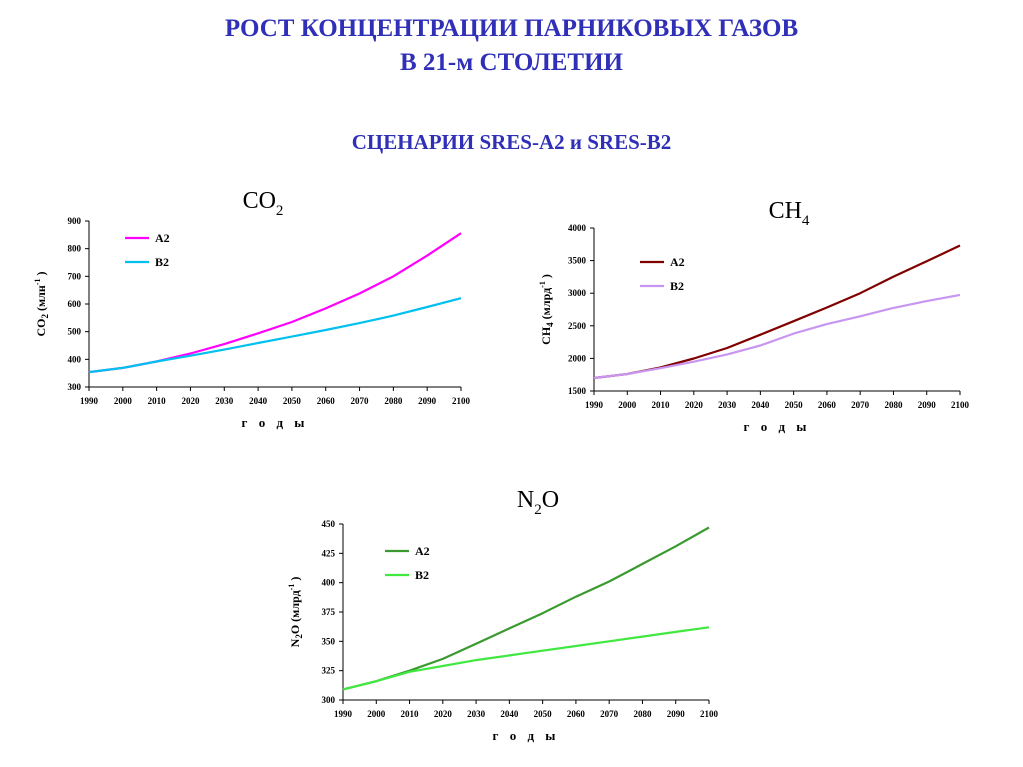 The image size is (1023, 767). Describe the element at coordinates (609, 714) in the screenshot. I see `n2o-x-tick-label: 2070` at that location.